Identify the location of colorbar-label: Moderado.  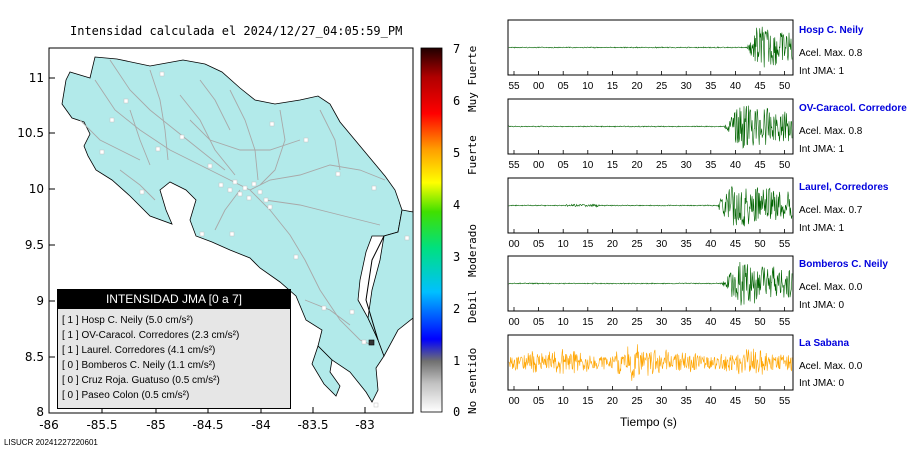
(472, 250).